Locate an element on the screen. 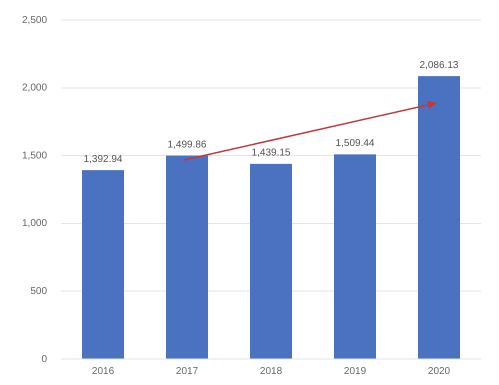 The width and height of the screenshot is (499, 385). x-tick-label: 2017 is located at coordinates (187, 371).